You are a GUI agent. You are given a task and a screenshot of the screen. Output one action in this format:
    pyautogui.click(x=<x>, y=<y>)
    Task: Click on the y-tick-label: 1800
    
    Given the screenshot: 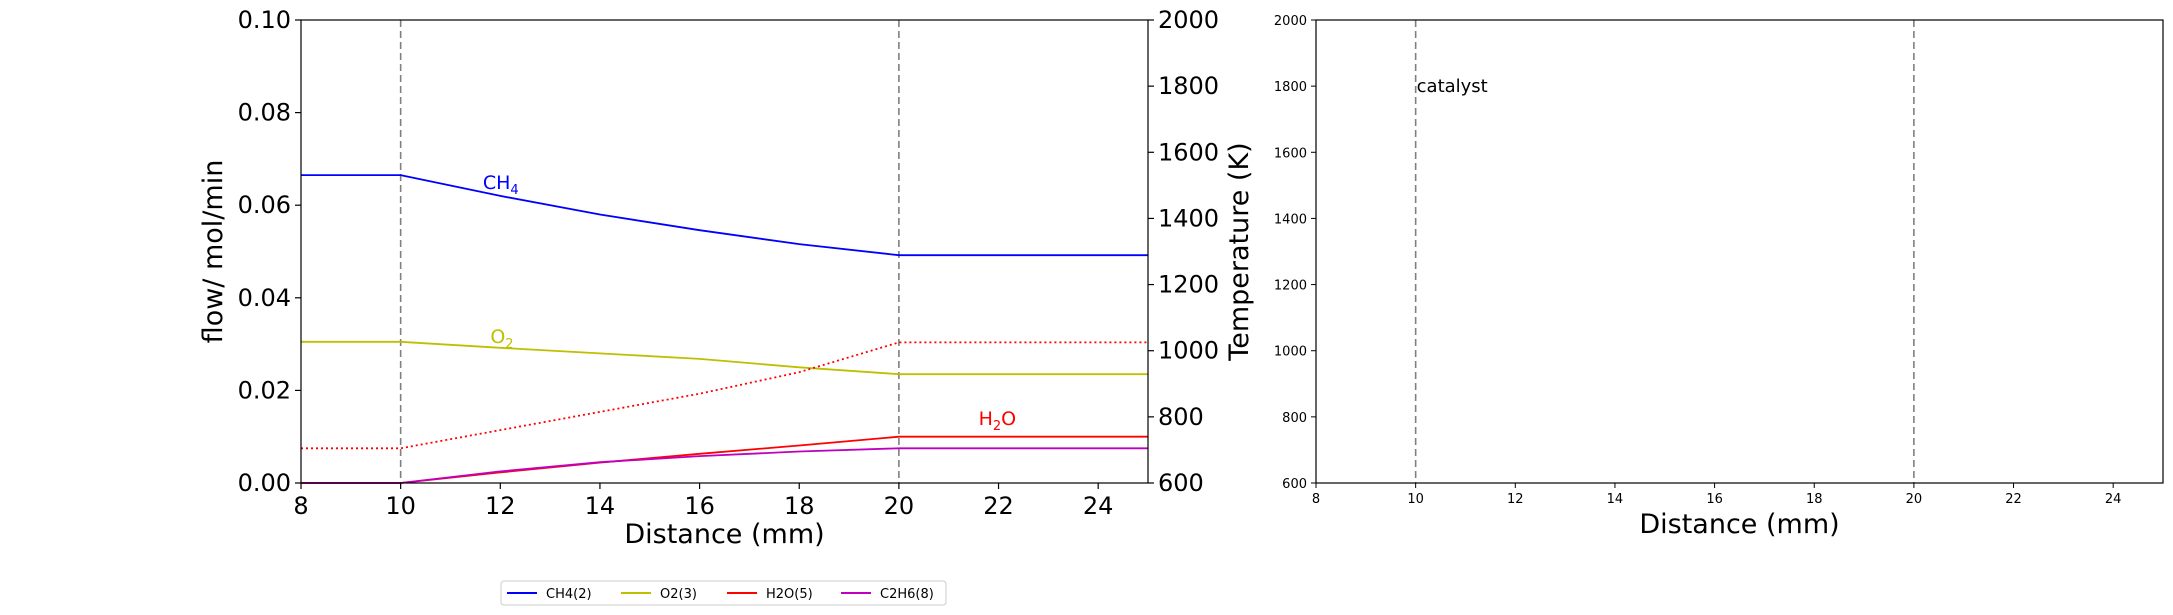 What is the action you would take?
    pyautogui.click(x=1290, y=87)
    